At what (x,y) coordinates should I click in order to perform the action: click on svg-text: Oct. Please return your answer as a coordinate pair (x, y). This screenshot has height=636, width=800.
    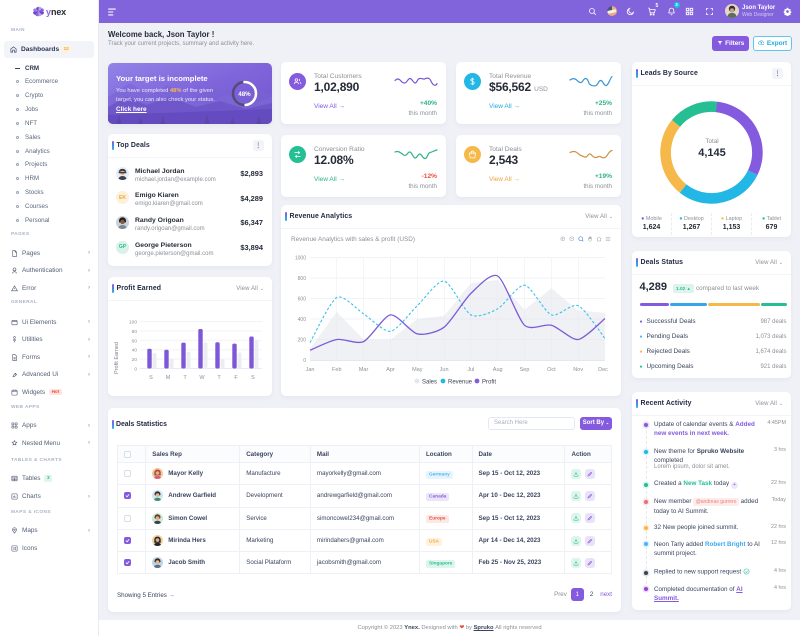
    Looking at the image, I should click on (551, 370).